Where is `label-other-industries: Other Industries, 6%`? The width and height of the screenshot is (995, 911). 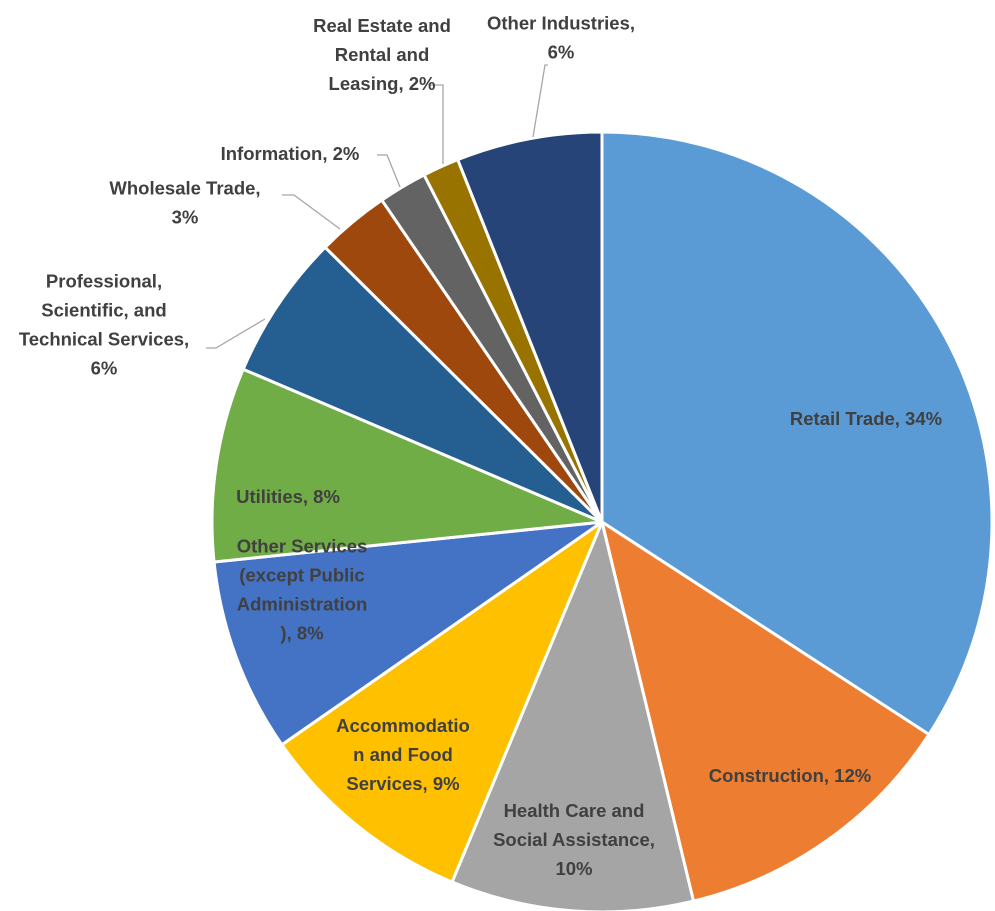
label-other-industries: Other Industries, 6% is located at coordinates (561, 38).